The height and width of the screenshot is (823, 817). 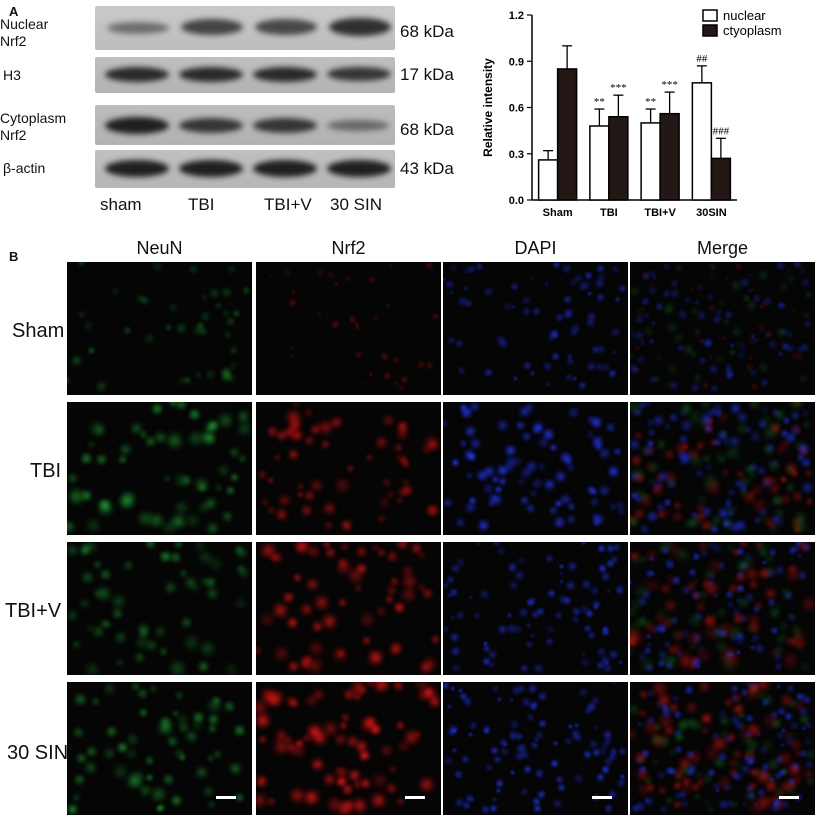 I want to click on column-header-merge: Merge, so click(x=722, y=248).